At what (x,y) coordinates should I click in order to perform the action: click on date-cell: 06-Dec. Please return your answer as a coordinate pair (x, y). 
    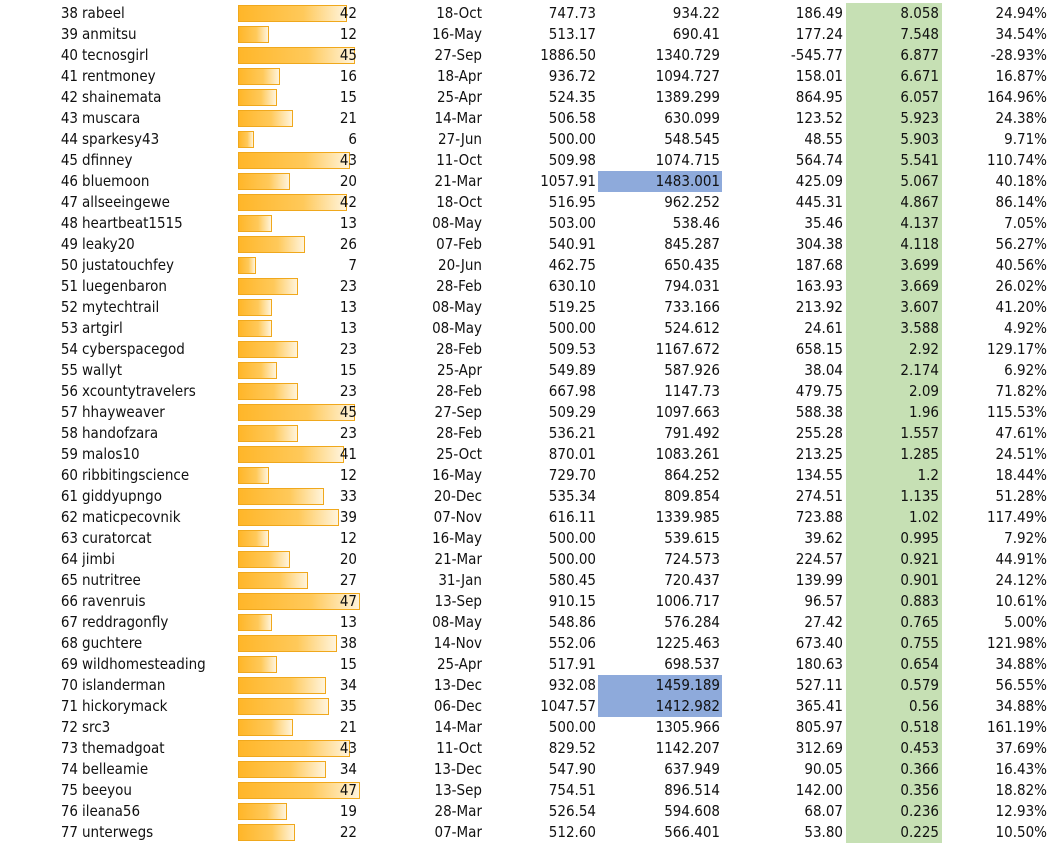
    Looking at the image, I should click on (457, 706).